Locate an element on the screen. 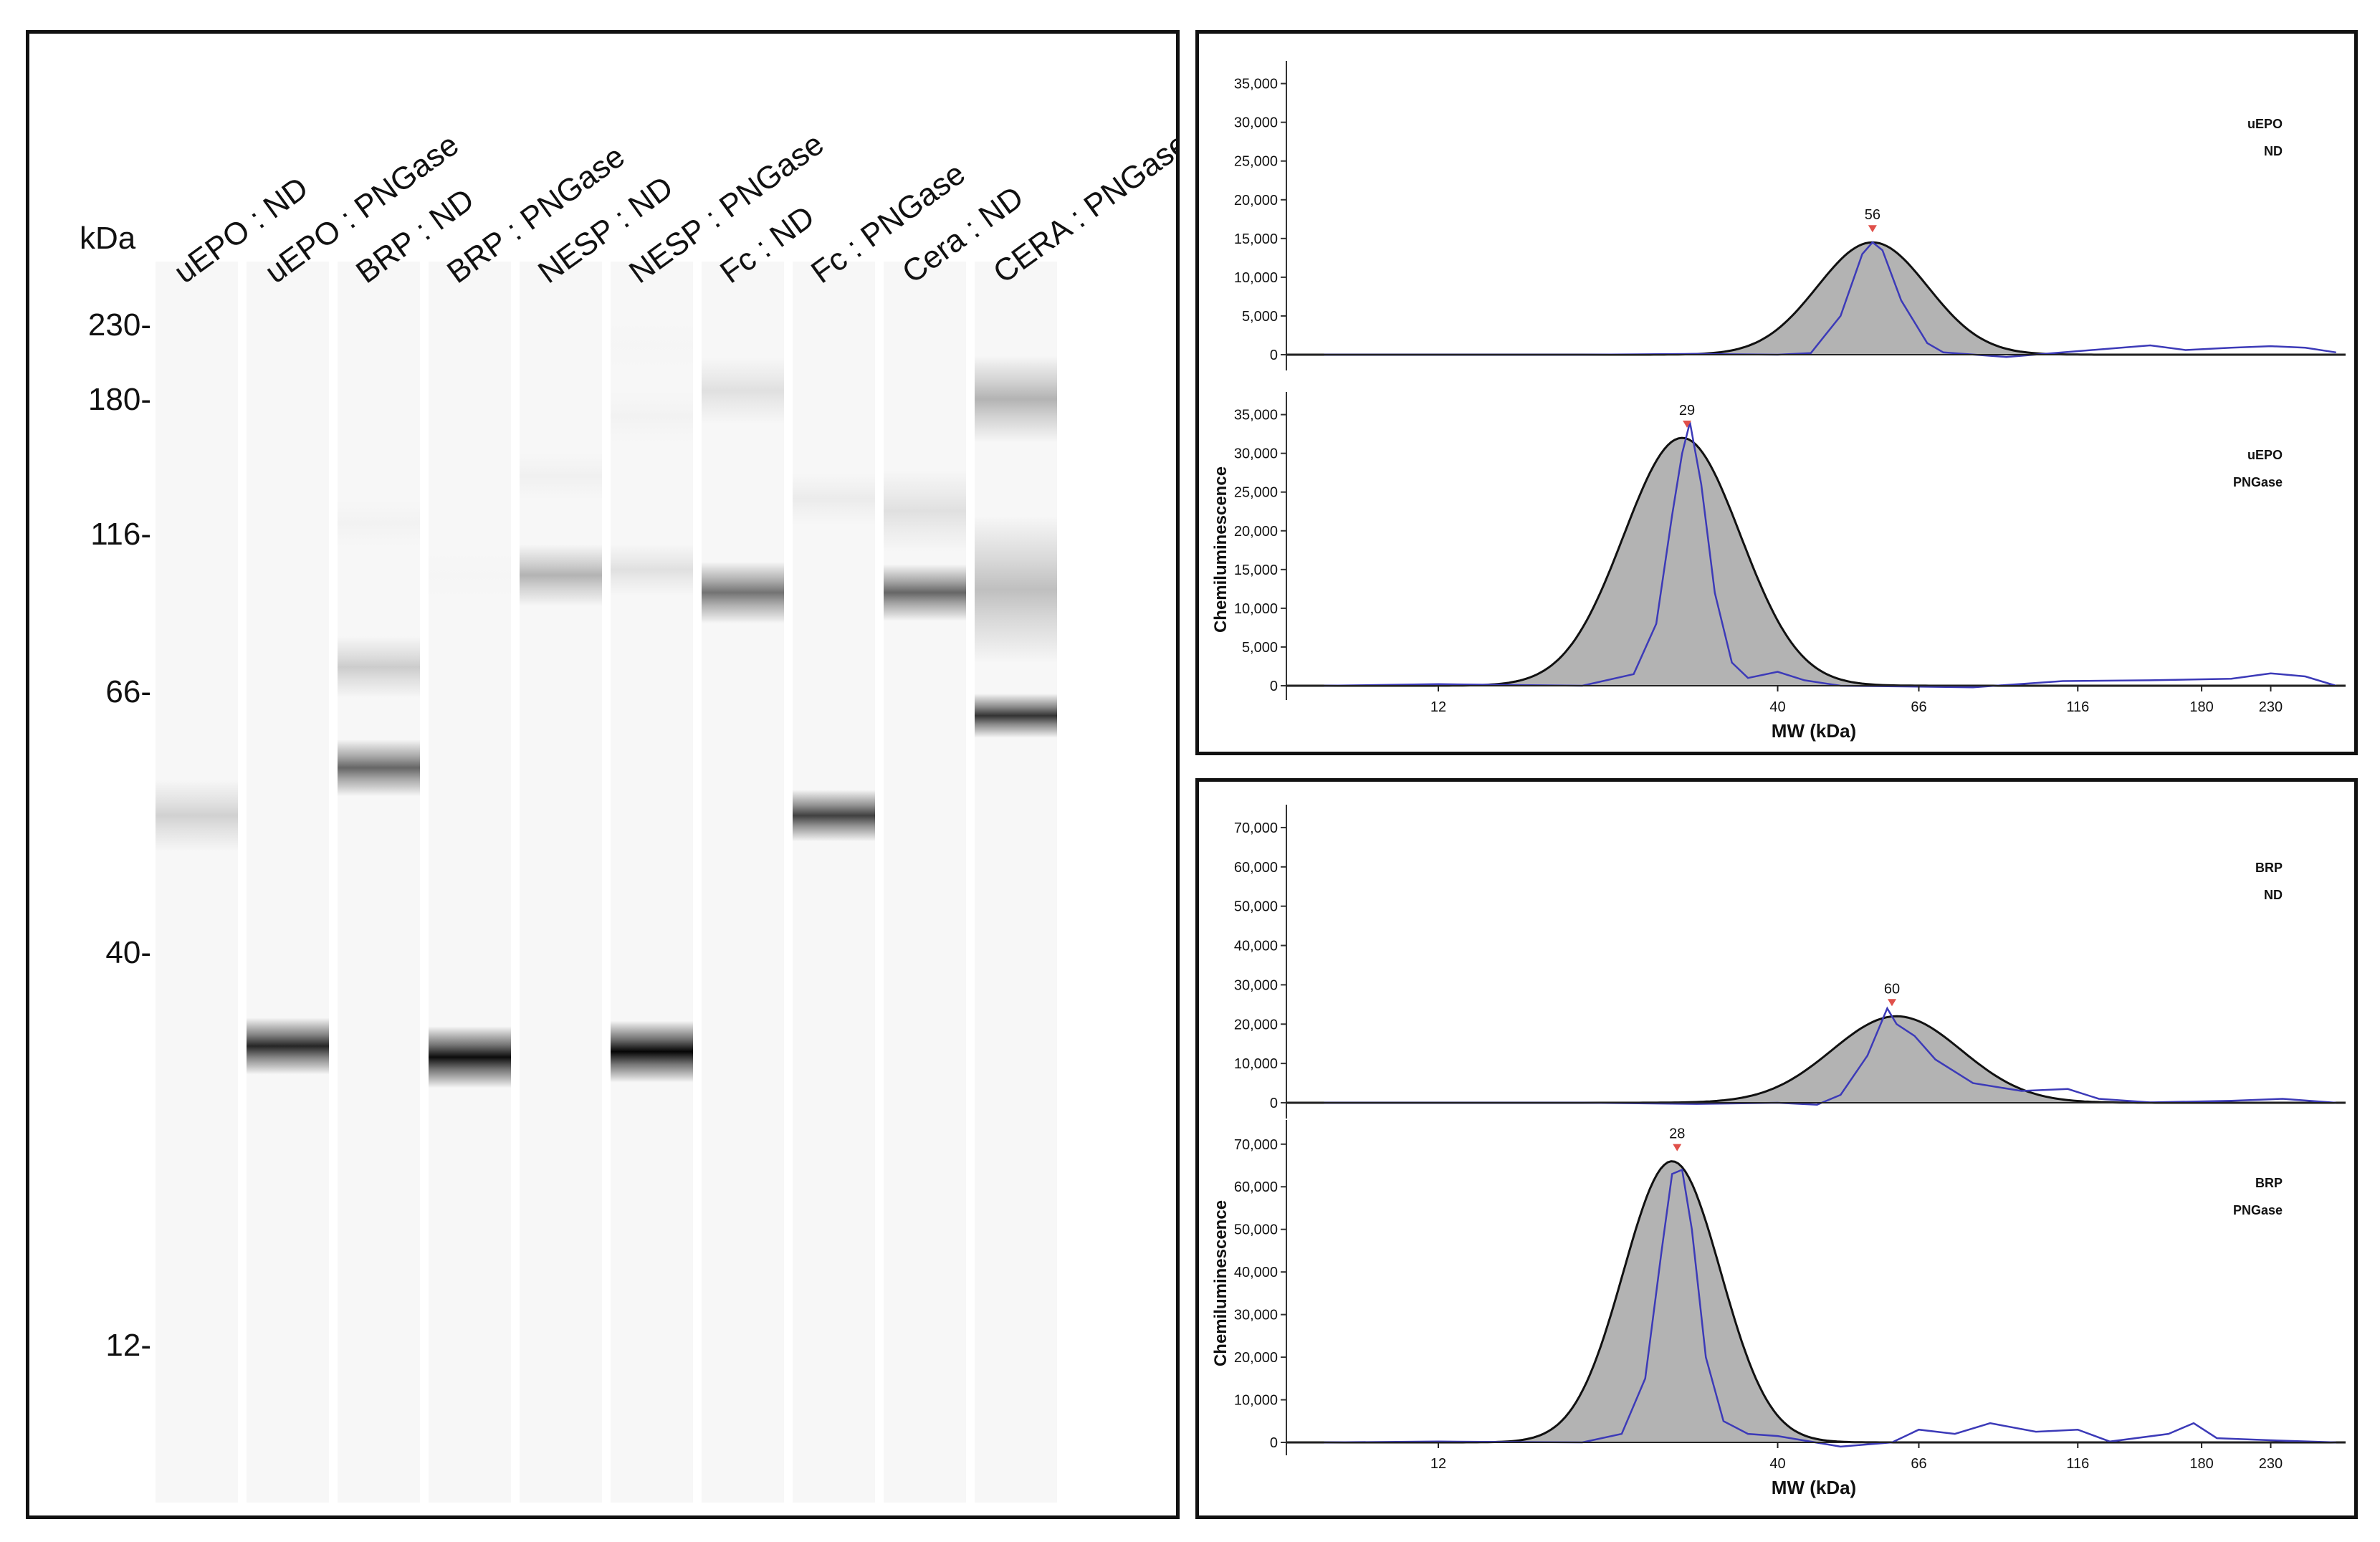  x-tick-label: 116 is located at coordinates (2077, 1464).